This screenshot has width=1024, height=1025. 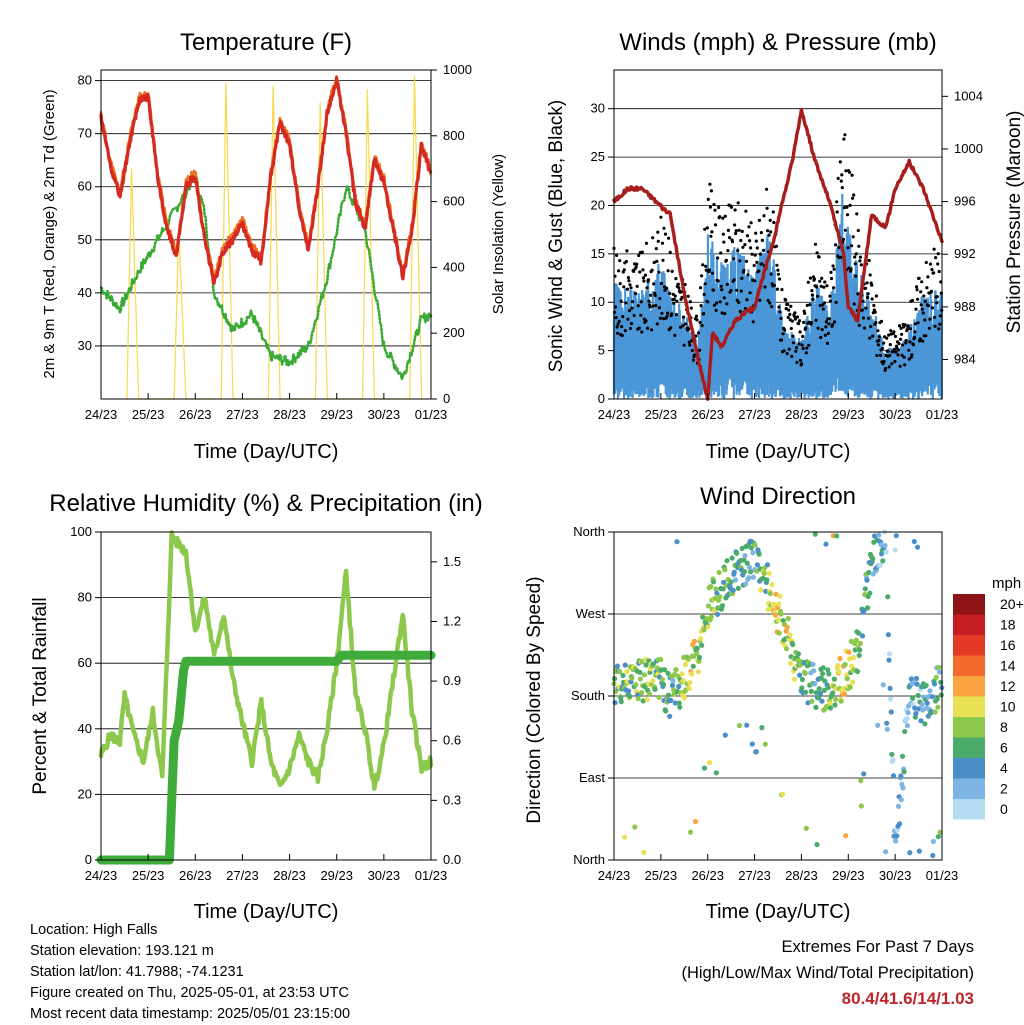 What do you see at coordinates (591, 613) in the screenshot?
I see `y-tick-label: West` at bounding box center [591, 613].